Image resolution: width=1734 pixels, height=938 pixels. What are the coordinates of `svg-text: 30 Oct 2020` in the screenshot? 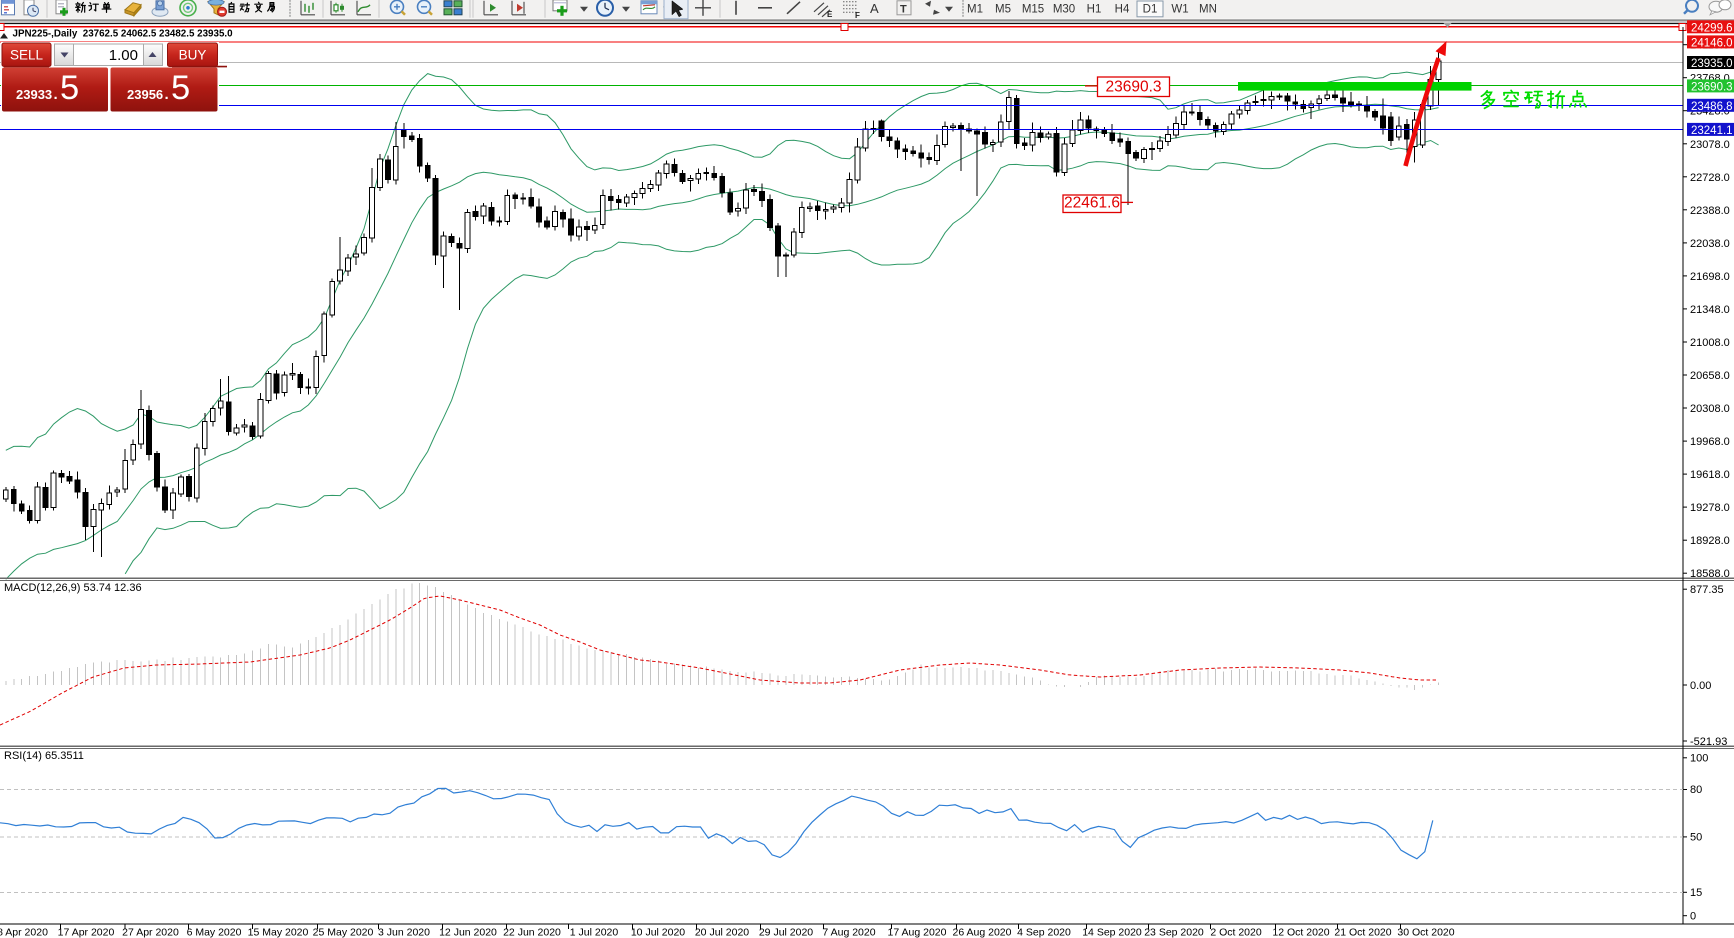 It's located at (1425, 932).